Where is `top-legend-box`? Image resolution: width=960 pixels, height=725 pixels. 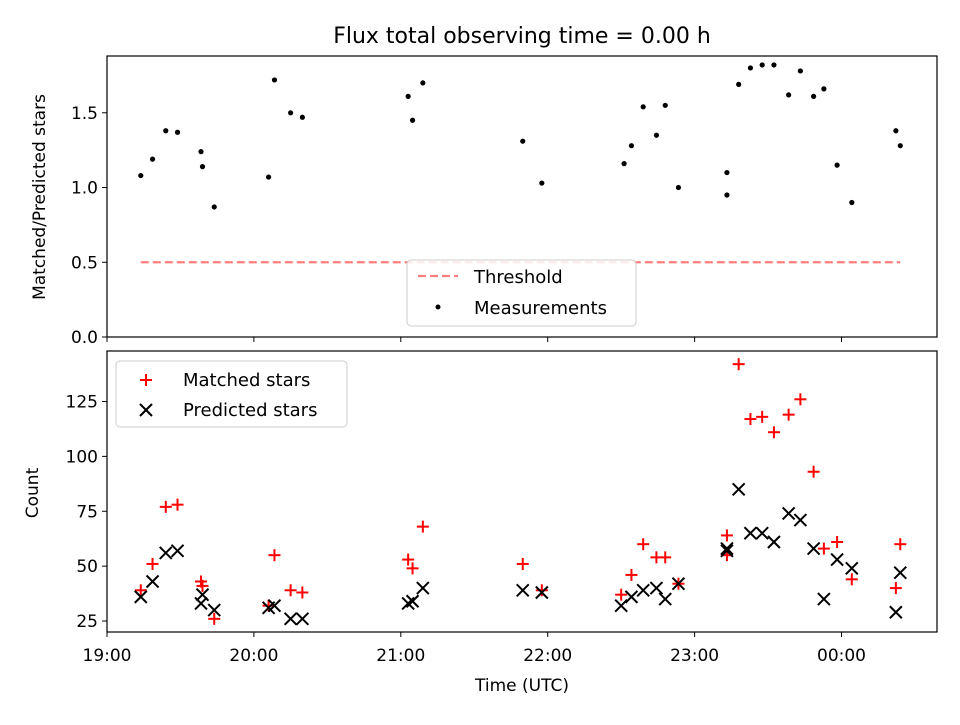 top-legend-box is located at coordinates (521, 293).